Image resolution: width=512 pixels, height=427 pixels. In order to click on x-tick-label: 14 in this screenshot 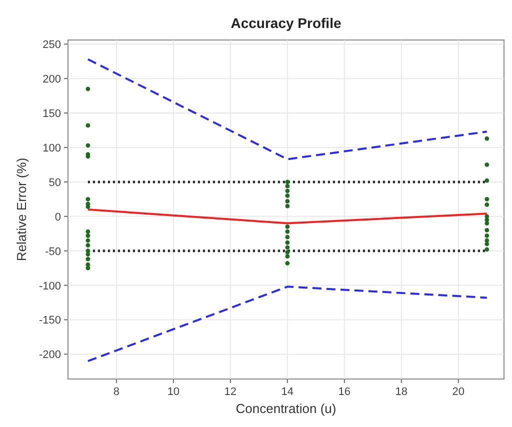, I will do `click(287, 392)`.